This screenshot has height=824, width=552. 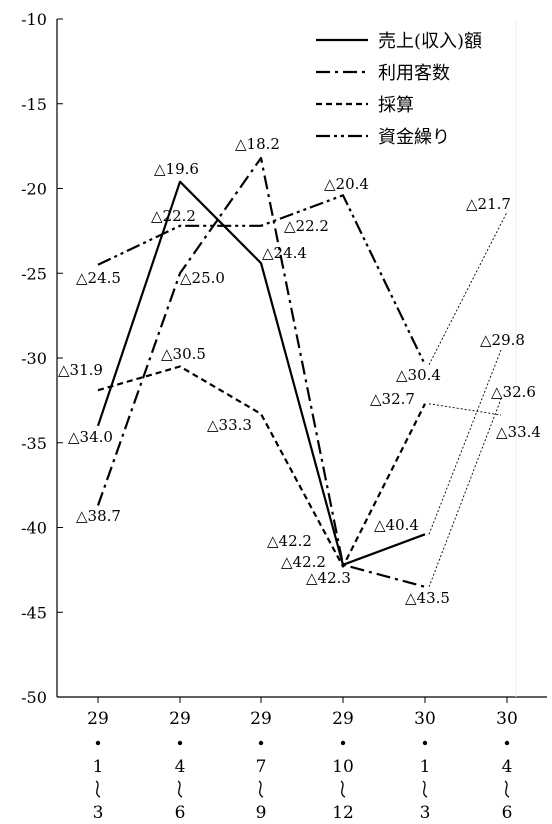 What do you see at coordinates (414, 73) in the screenshot?
I see `legend-label: 利用客数` at bounding box center [414, 73].